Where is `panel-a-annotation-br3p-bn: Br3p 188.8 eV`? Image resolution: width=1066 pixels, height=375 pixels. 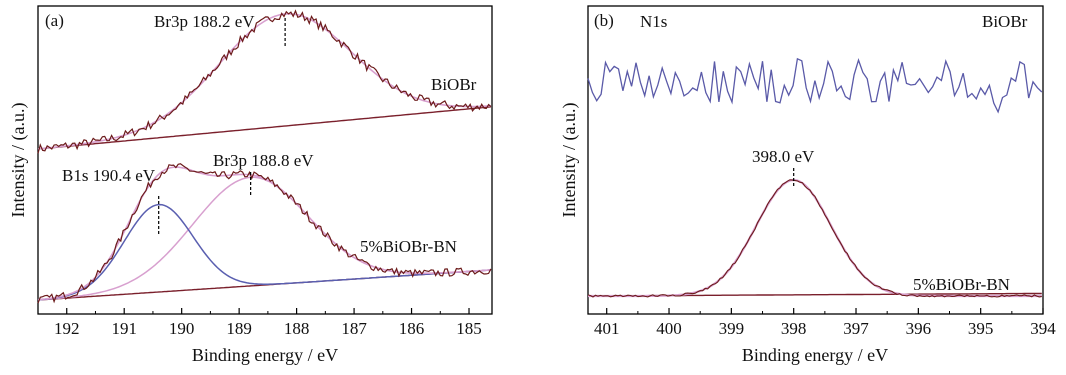
panel-a-annotation-br3p-bn: Br3p 188.8 eV is located at coordinates (263, 160).